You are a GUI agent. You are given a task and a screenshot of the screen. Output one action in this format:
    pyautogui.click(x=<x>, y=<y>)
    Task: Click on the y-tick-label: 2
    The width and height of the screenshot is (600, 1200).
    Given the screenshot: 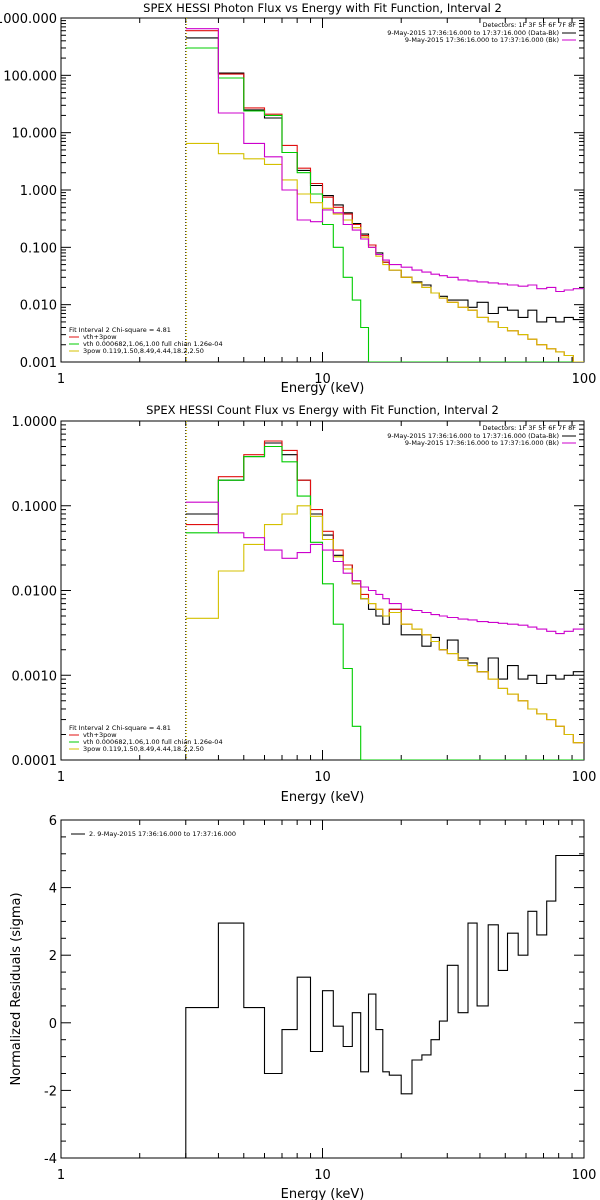 What is the action you would take?
    pyautogui.click(x=53, y=956)
    